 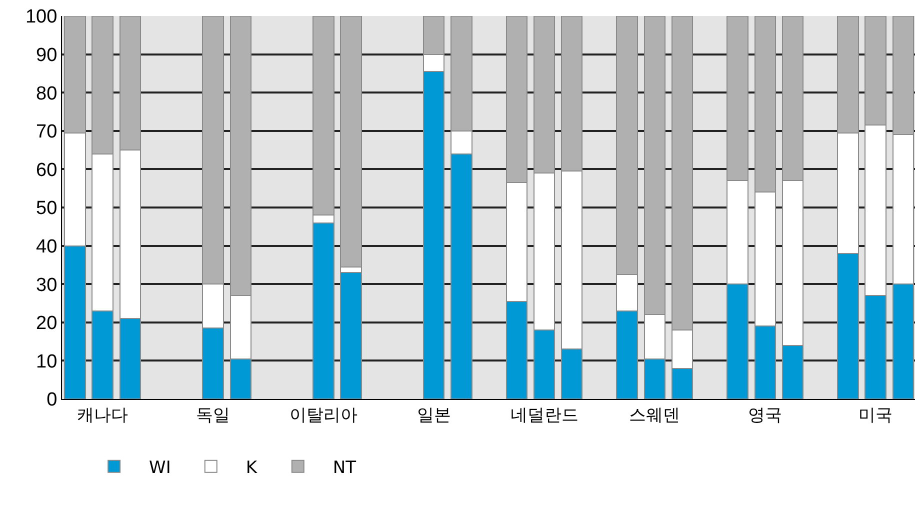 I want to click on x-tick-label: 네덜란드, so click(x=544, y=415).